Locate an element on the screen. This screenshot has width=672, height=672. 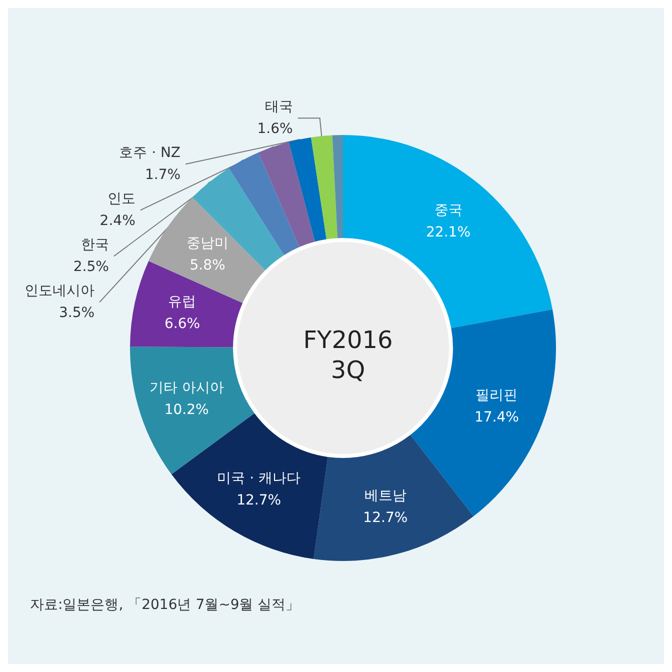
data-label: 1.7% is located at coordinates (162, 175).